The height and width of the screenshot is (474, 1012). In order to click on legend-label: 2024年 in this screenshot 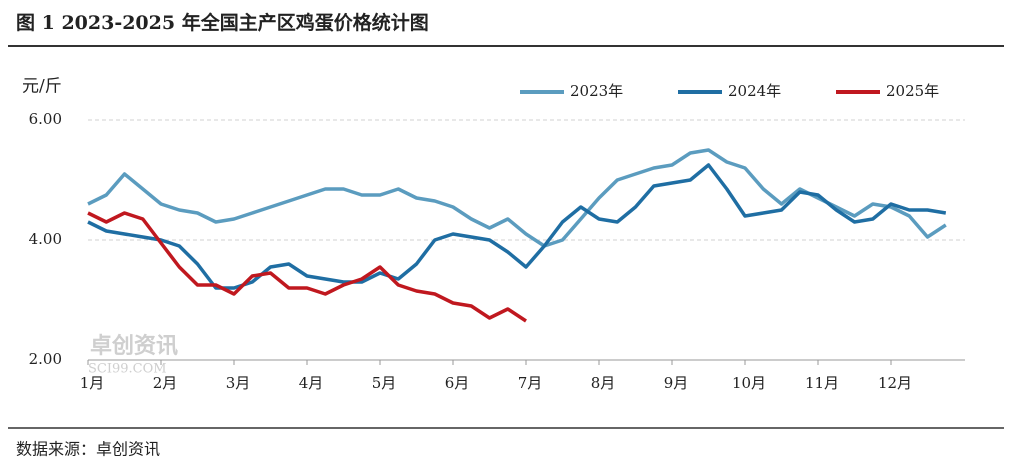, I will do `click(754, 91)`.